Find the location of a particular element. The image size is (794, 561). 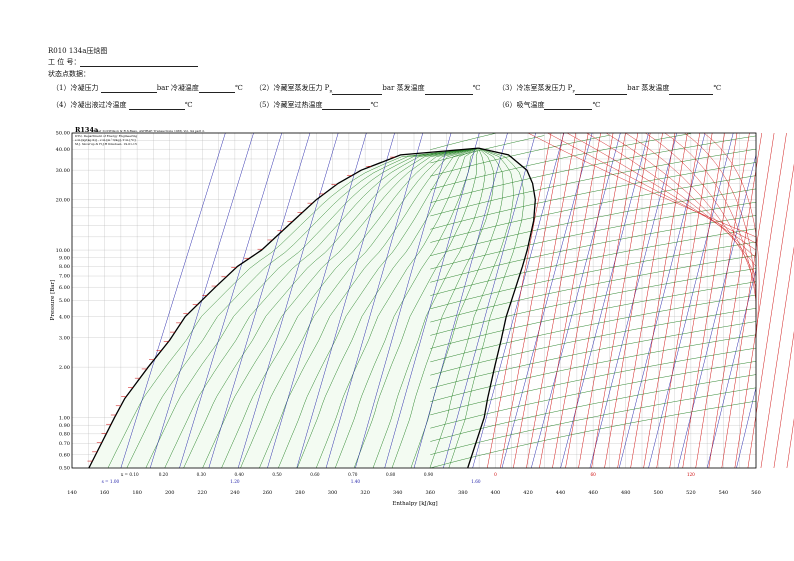

field-unit: bar 蒸发温度 is located at coordinates (648, 88).